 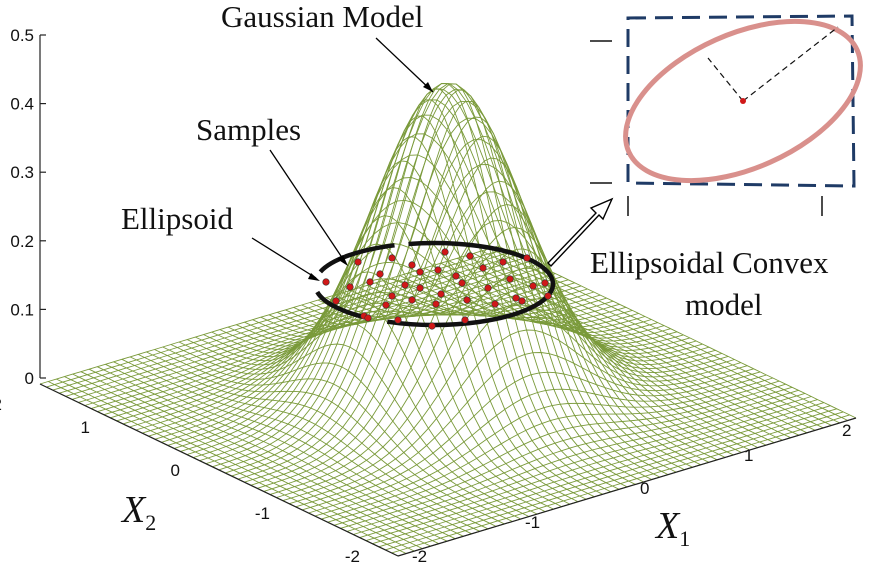 What do you see at coordinates (437, 289) in the screenshot?
I see `sample-points` at bounding box center [437, 289].